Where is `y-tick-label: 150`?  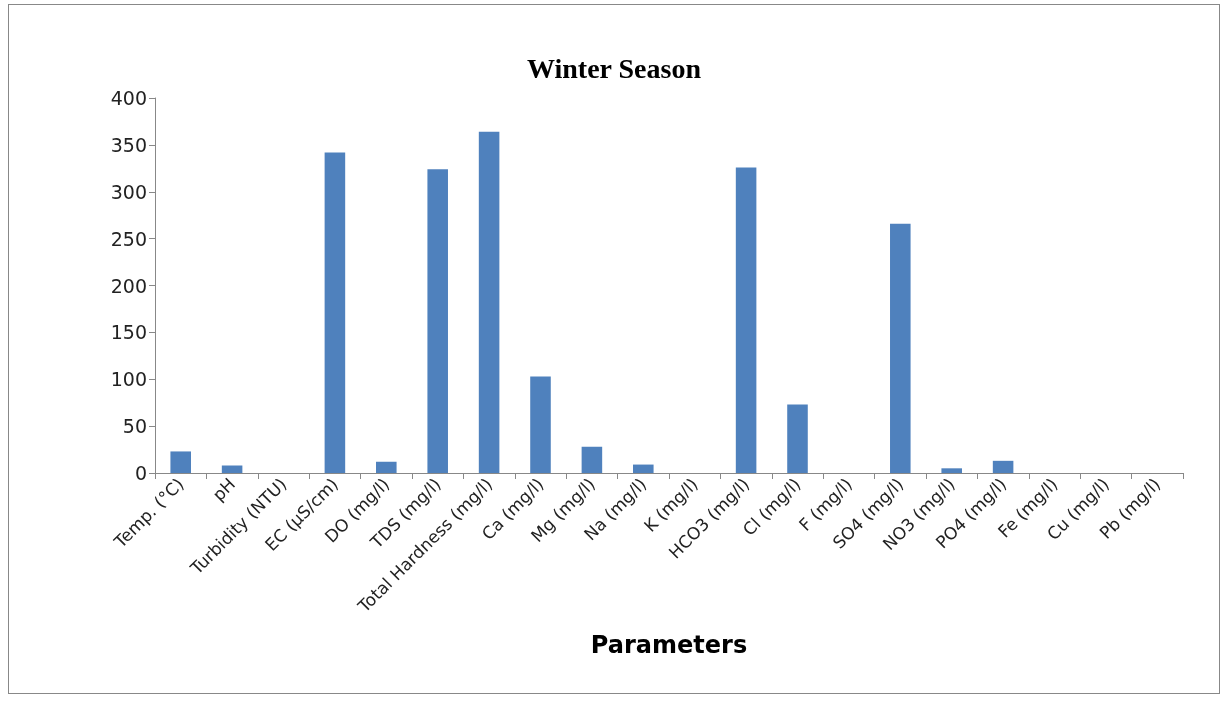 y-tick-label: 150 is located at coordinates (128, 332).